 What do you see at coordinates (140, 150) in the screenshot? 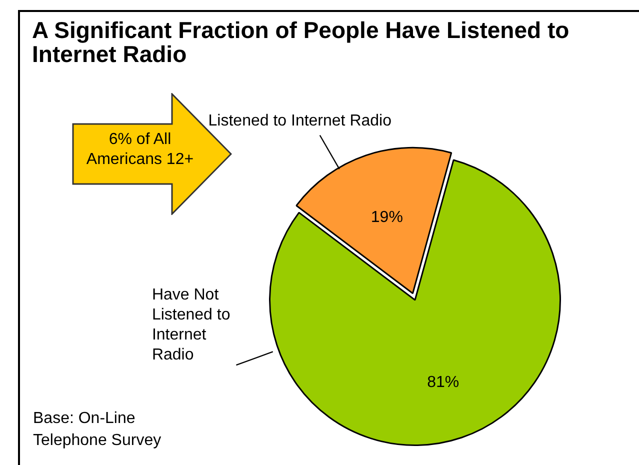
I see `text: 6% of All Americans 12+` at bounding box center [140, 150].